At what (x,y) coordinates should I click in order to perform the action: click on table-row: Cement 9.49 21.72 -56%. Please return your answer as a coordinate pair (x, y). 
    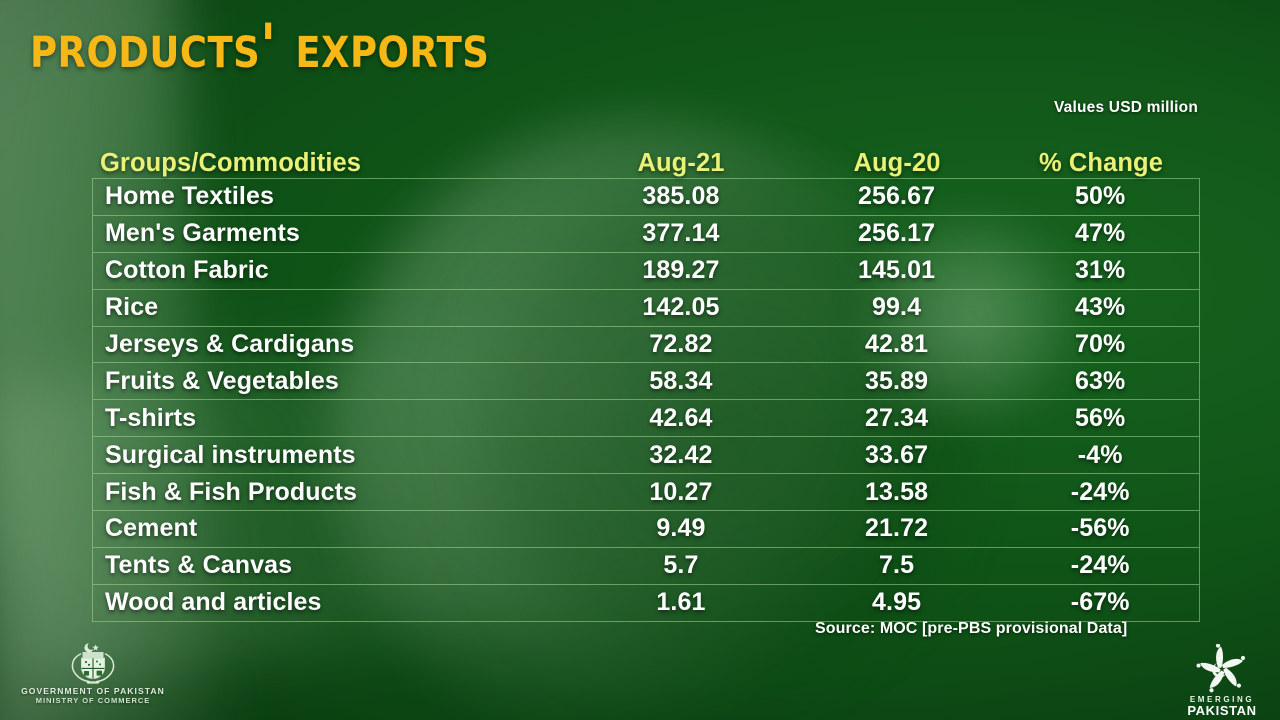
    Looking at the image, I should click on (646, 529).